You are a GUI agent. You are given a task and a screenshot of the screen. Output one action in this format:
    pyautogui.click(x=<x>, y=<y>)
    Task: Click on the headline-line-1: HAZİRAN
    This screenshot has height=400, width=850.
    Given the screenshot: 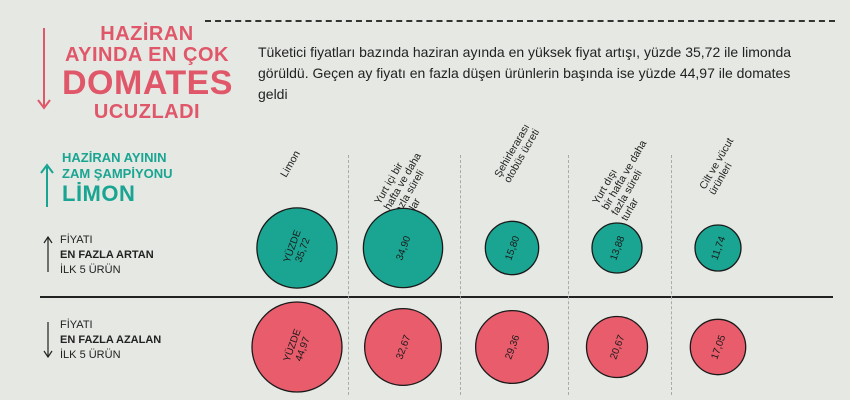 What is the action you would take?
    pyautogui.click(x=147, y=34)
    